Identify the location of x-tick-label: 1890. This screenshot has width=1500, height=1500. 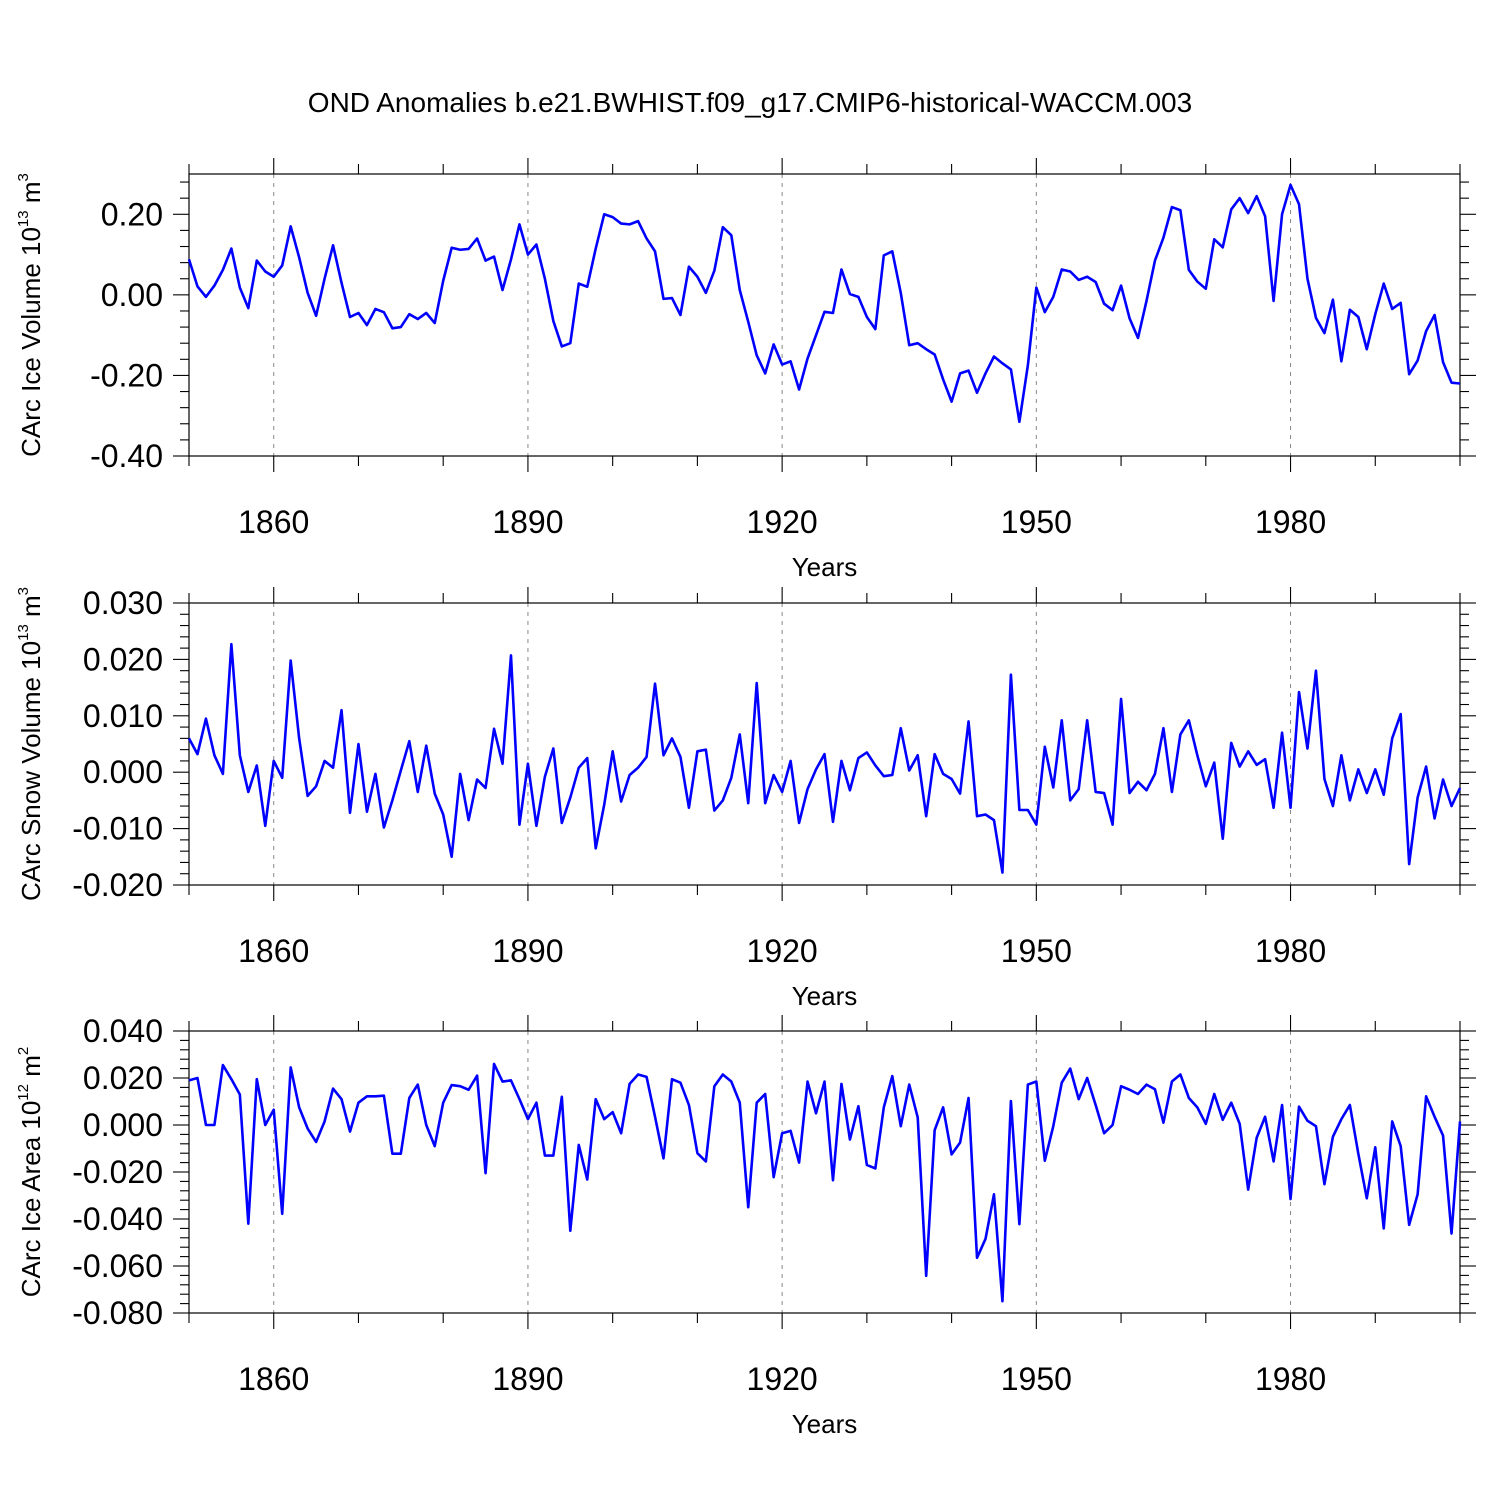
(527, 522).